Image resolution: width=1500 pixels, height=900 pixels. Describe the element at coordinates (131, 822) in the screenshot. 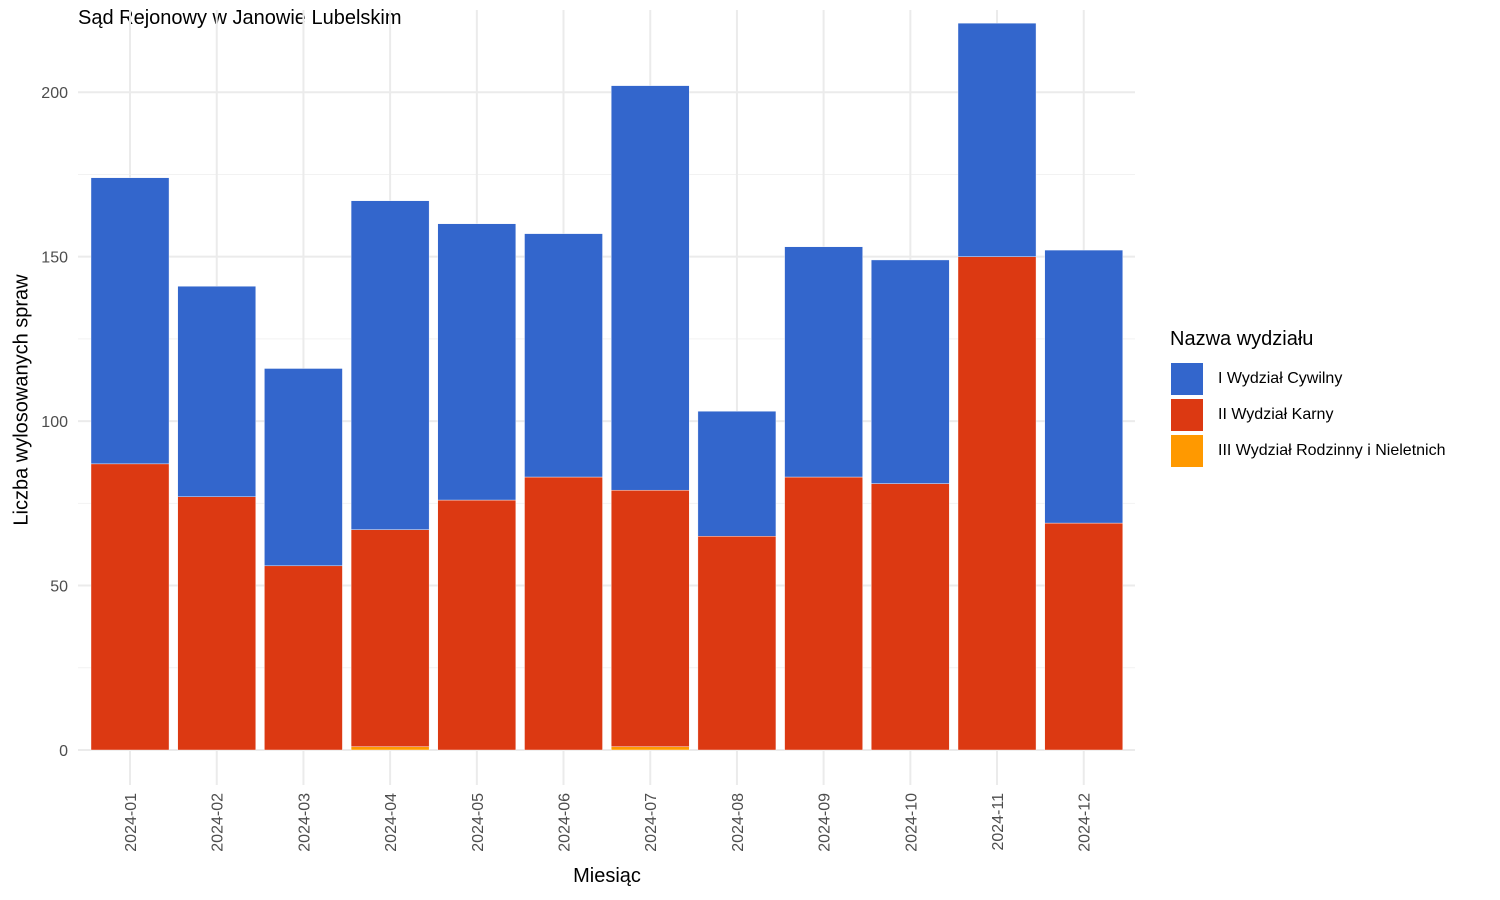

I see `x-tick-label: 2024-01` at that location.